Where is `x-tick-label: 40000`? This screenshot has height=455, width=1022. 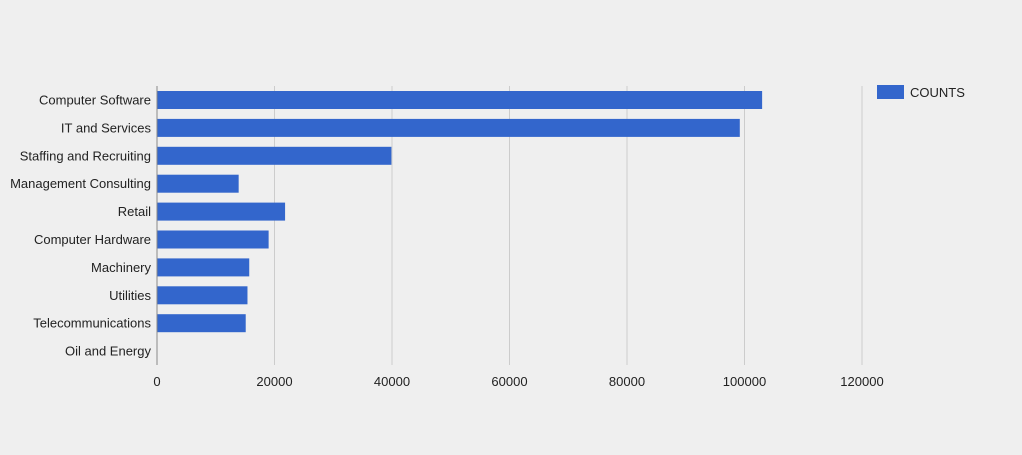
x-tick-label: 40000 is located at coordinates (392, 381).